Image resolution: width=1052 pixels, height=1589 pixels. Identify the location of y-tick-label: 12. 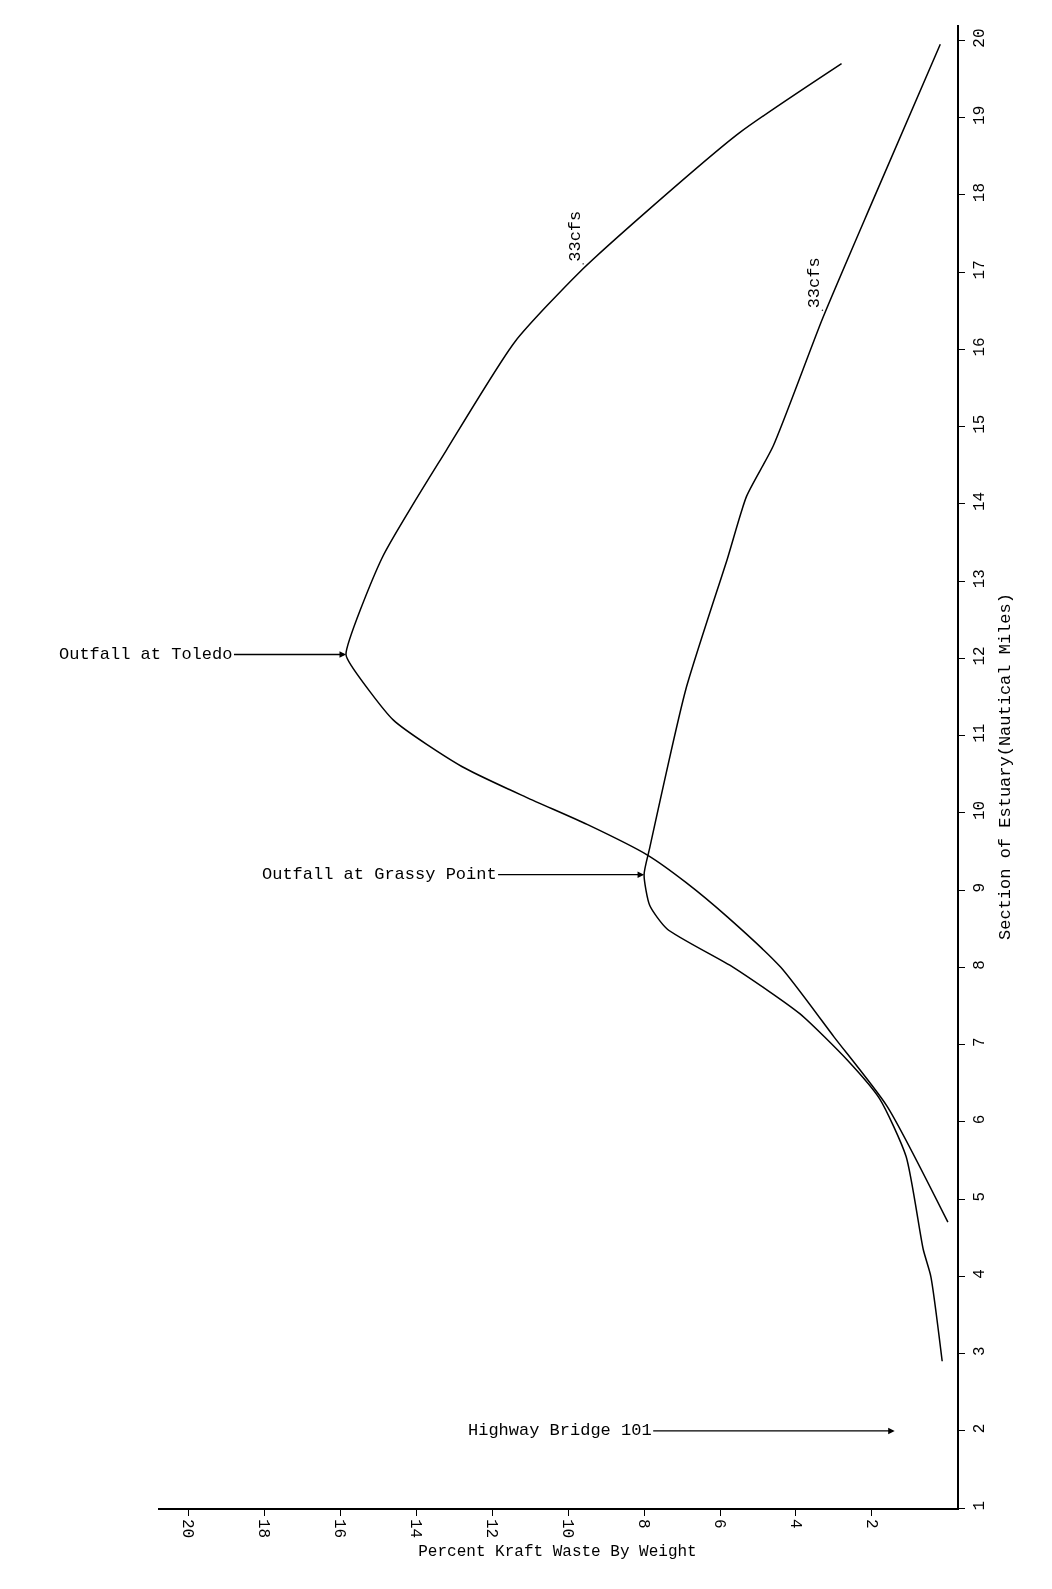
(979, 656).